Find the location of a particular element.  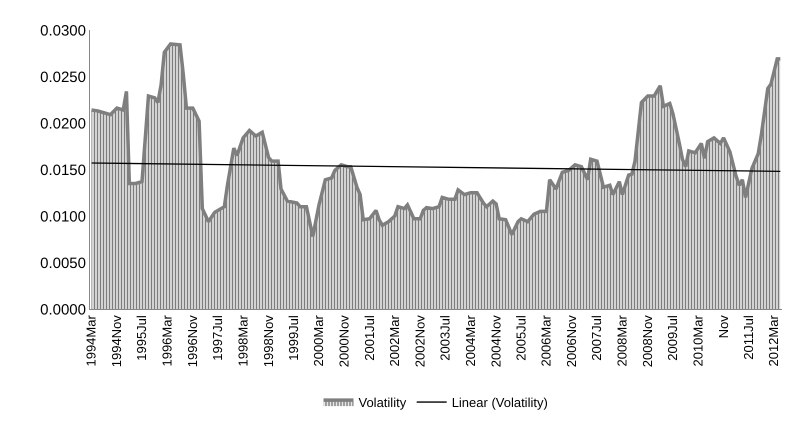

legend-label: Volatility is located at coordinates (382, 402).